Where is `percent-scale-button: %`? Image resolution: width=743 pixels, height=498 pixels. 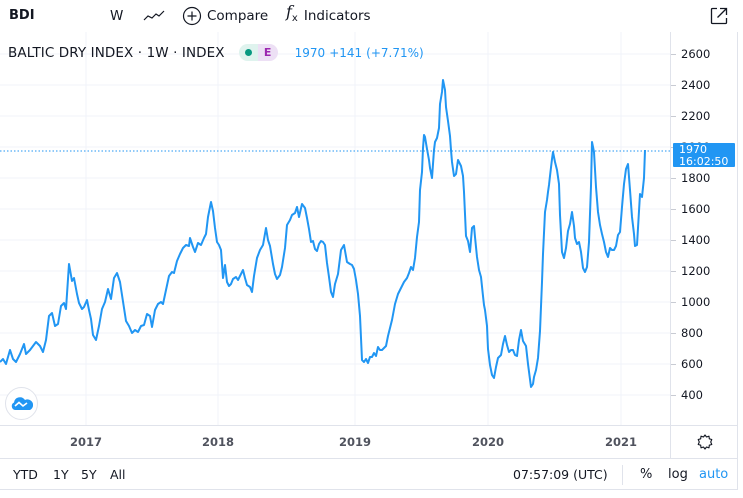
percent-scale-button: % is located at coordinates (646, 474).